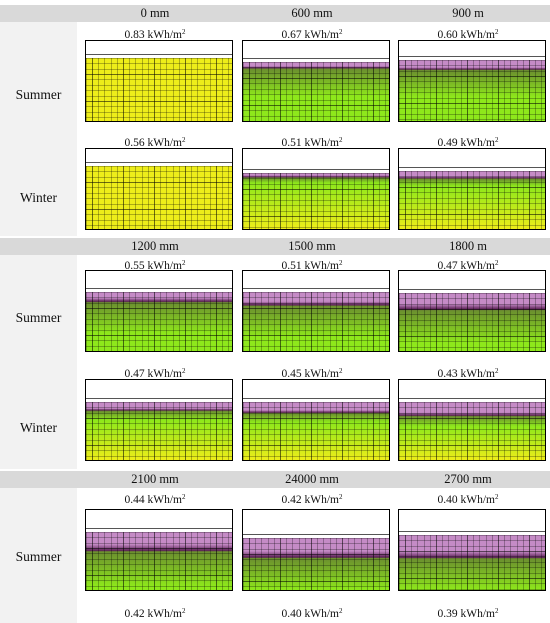 The image size is (550, 623). I want to click on energy-value: 0.40 kWh/m2, so click(468, 499).